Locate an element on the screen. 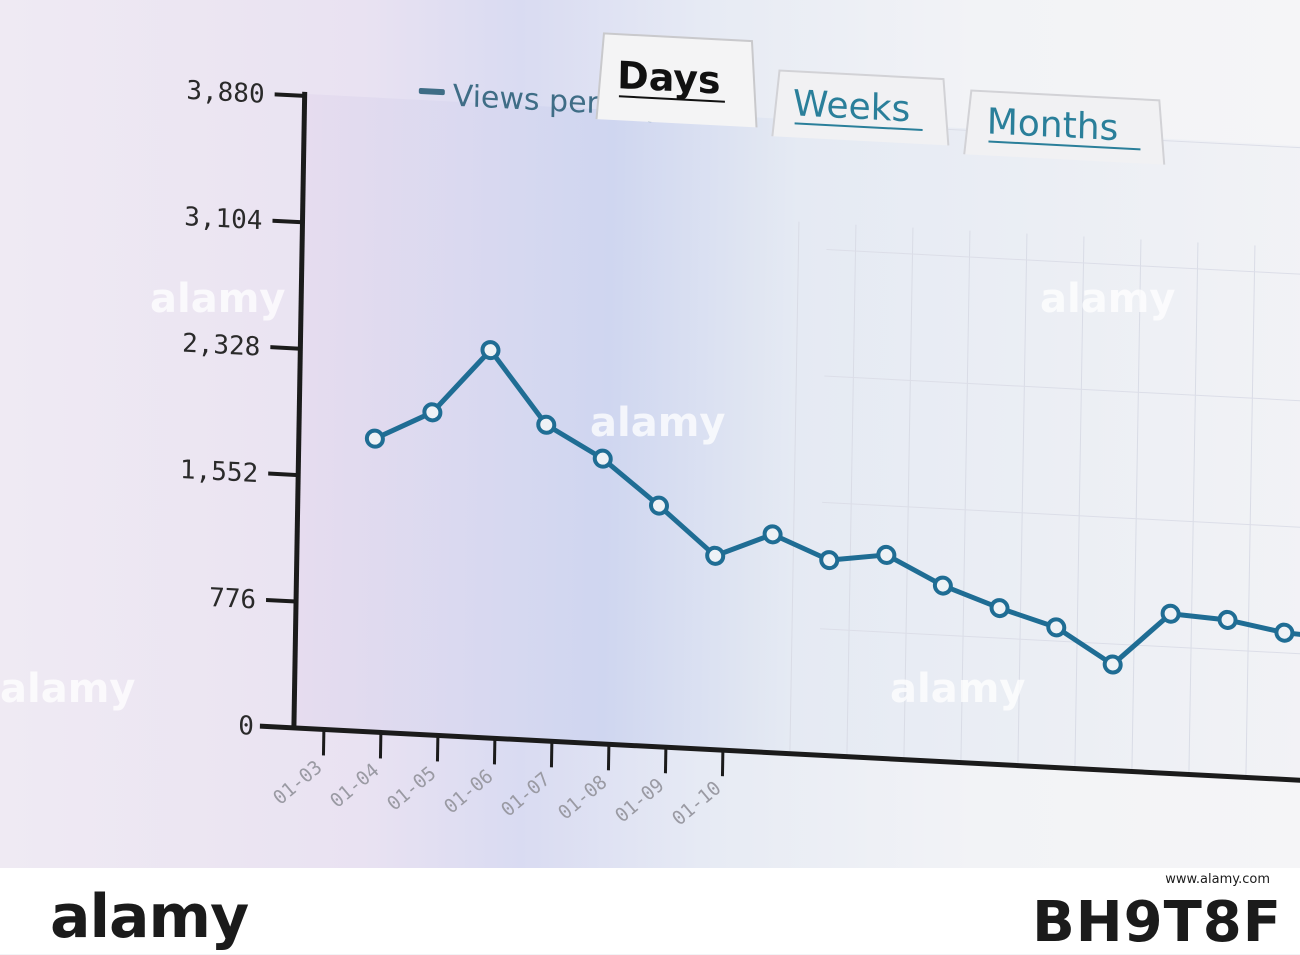  tab-months: Months is located at coordinates (1064, 127).